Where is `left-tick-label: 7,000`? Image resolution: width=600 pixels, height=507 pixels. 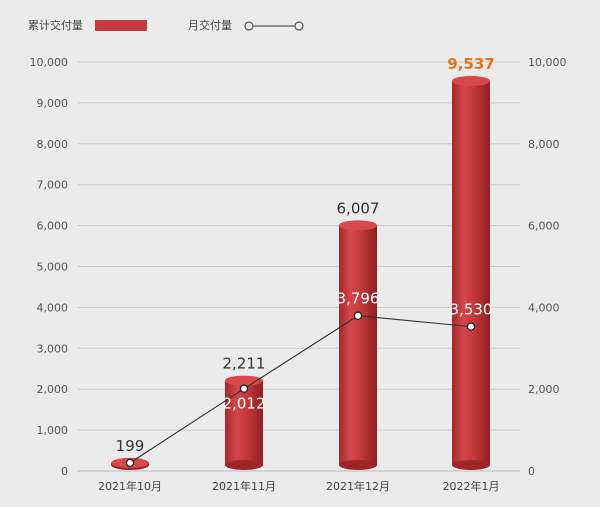
left-tick-label: 7,000 is located at coordinates (53, 185).